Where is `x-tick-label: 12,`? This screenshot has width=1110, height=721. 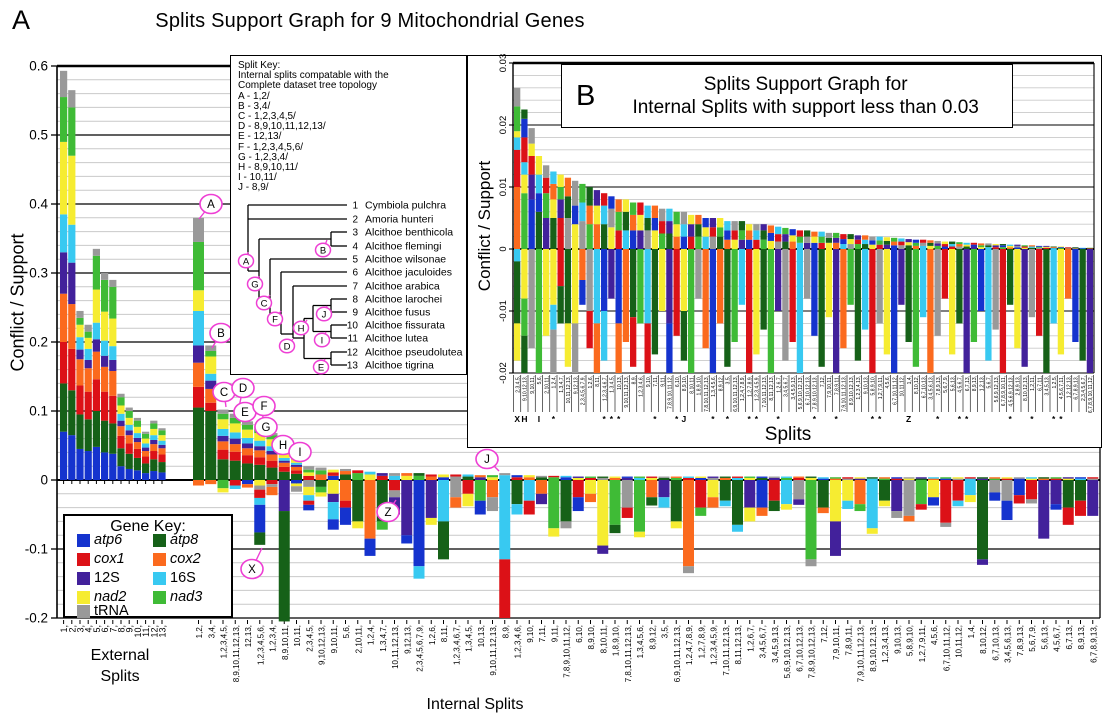
x-tick-label: 12, is located at coordinates (154, 631).